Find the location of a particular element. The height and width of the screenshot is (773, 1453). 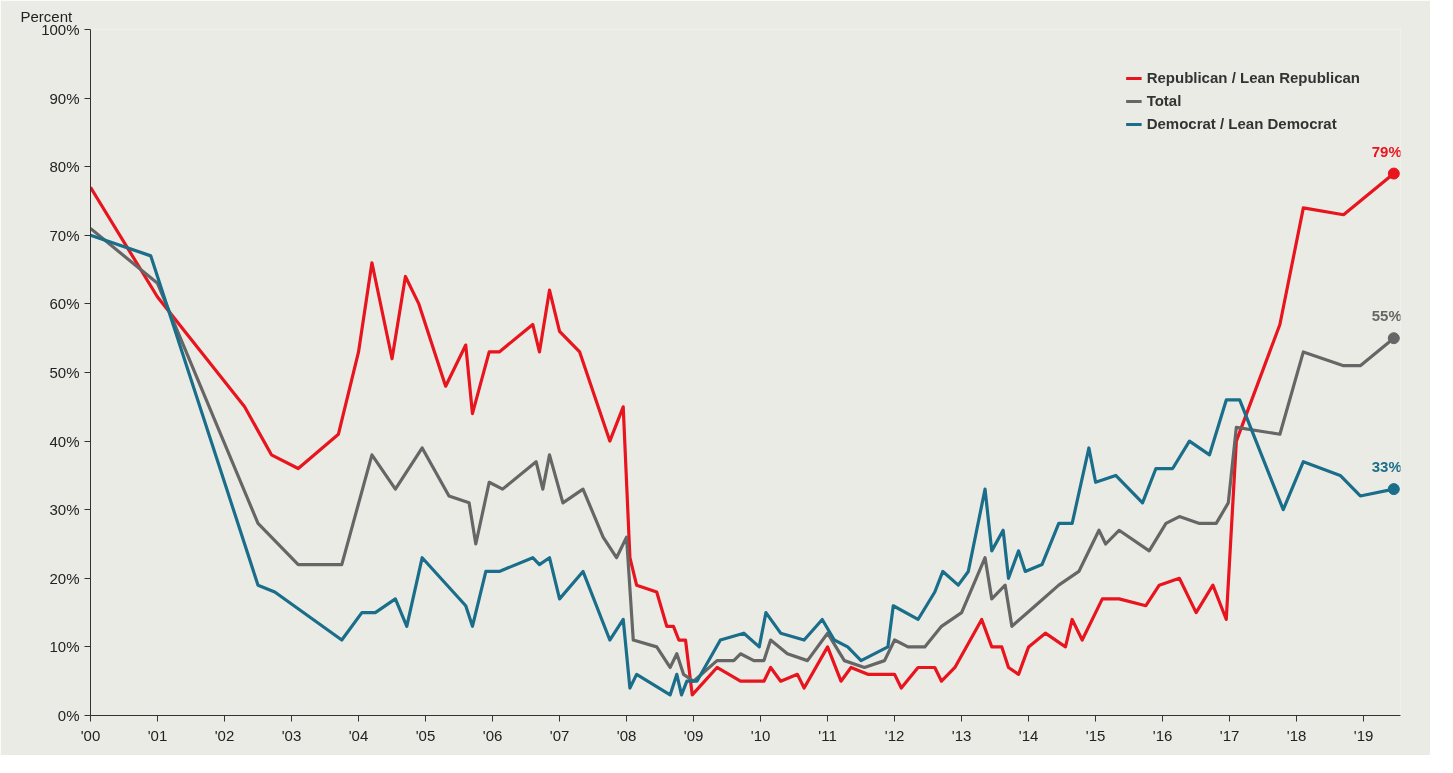

x-tick-label: '11 is located at coordinates (827, 735).